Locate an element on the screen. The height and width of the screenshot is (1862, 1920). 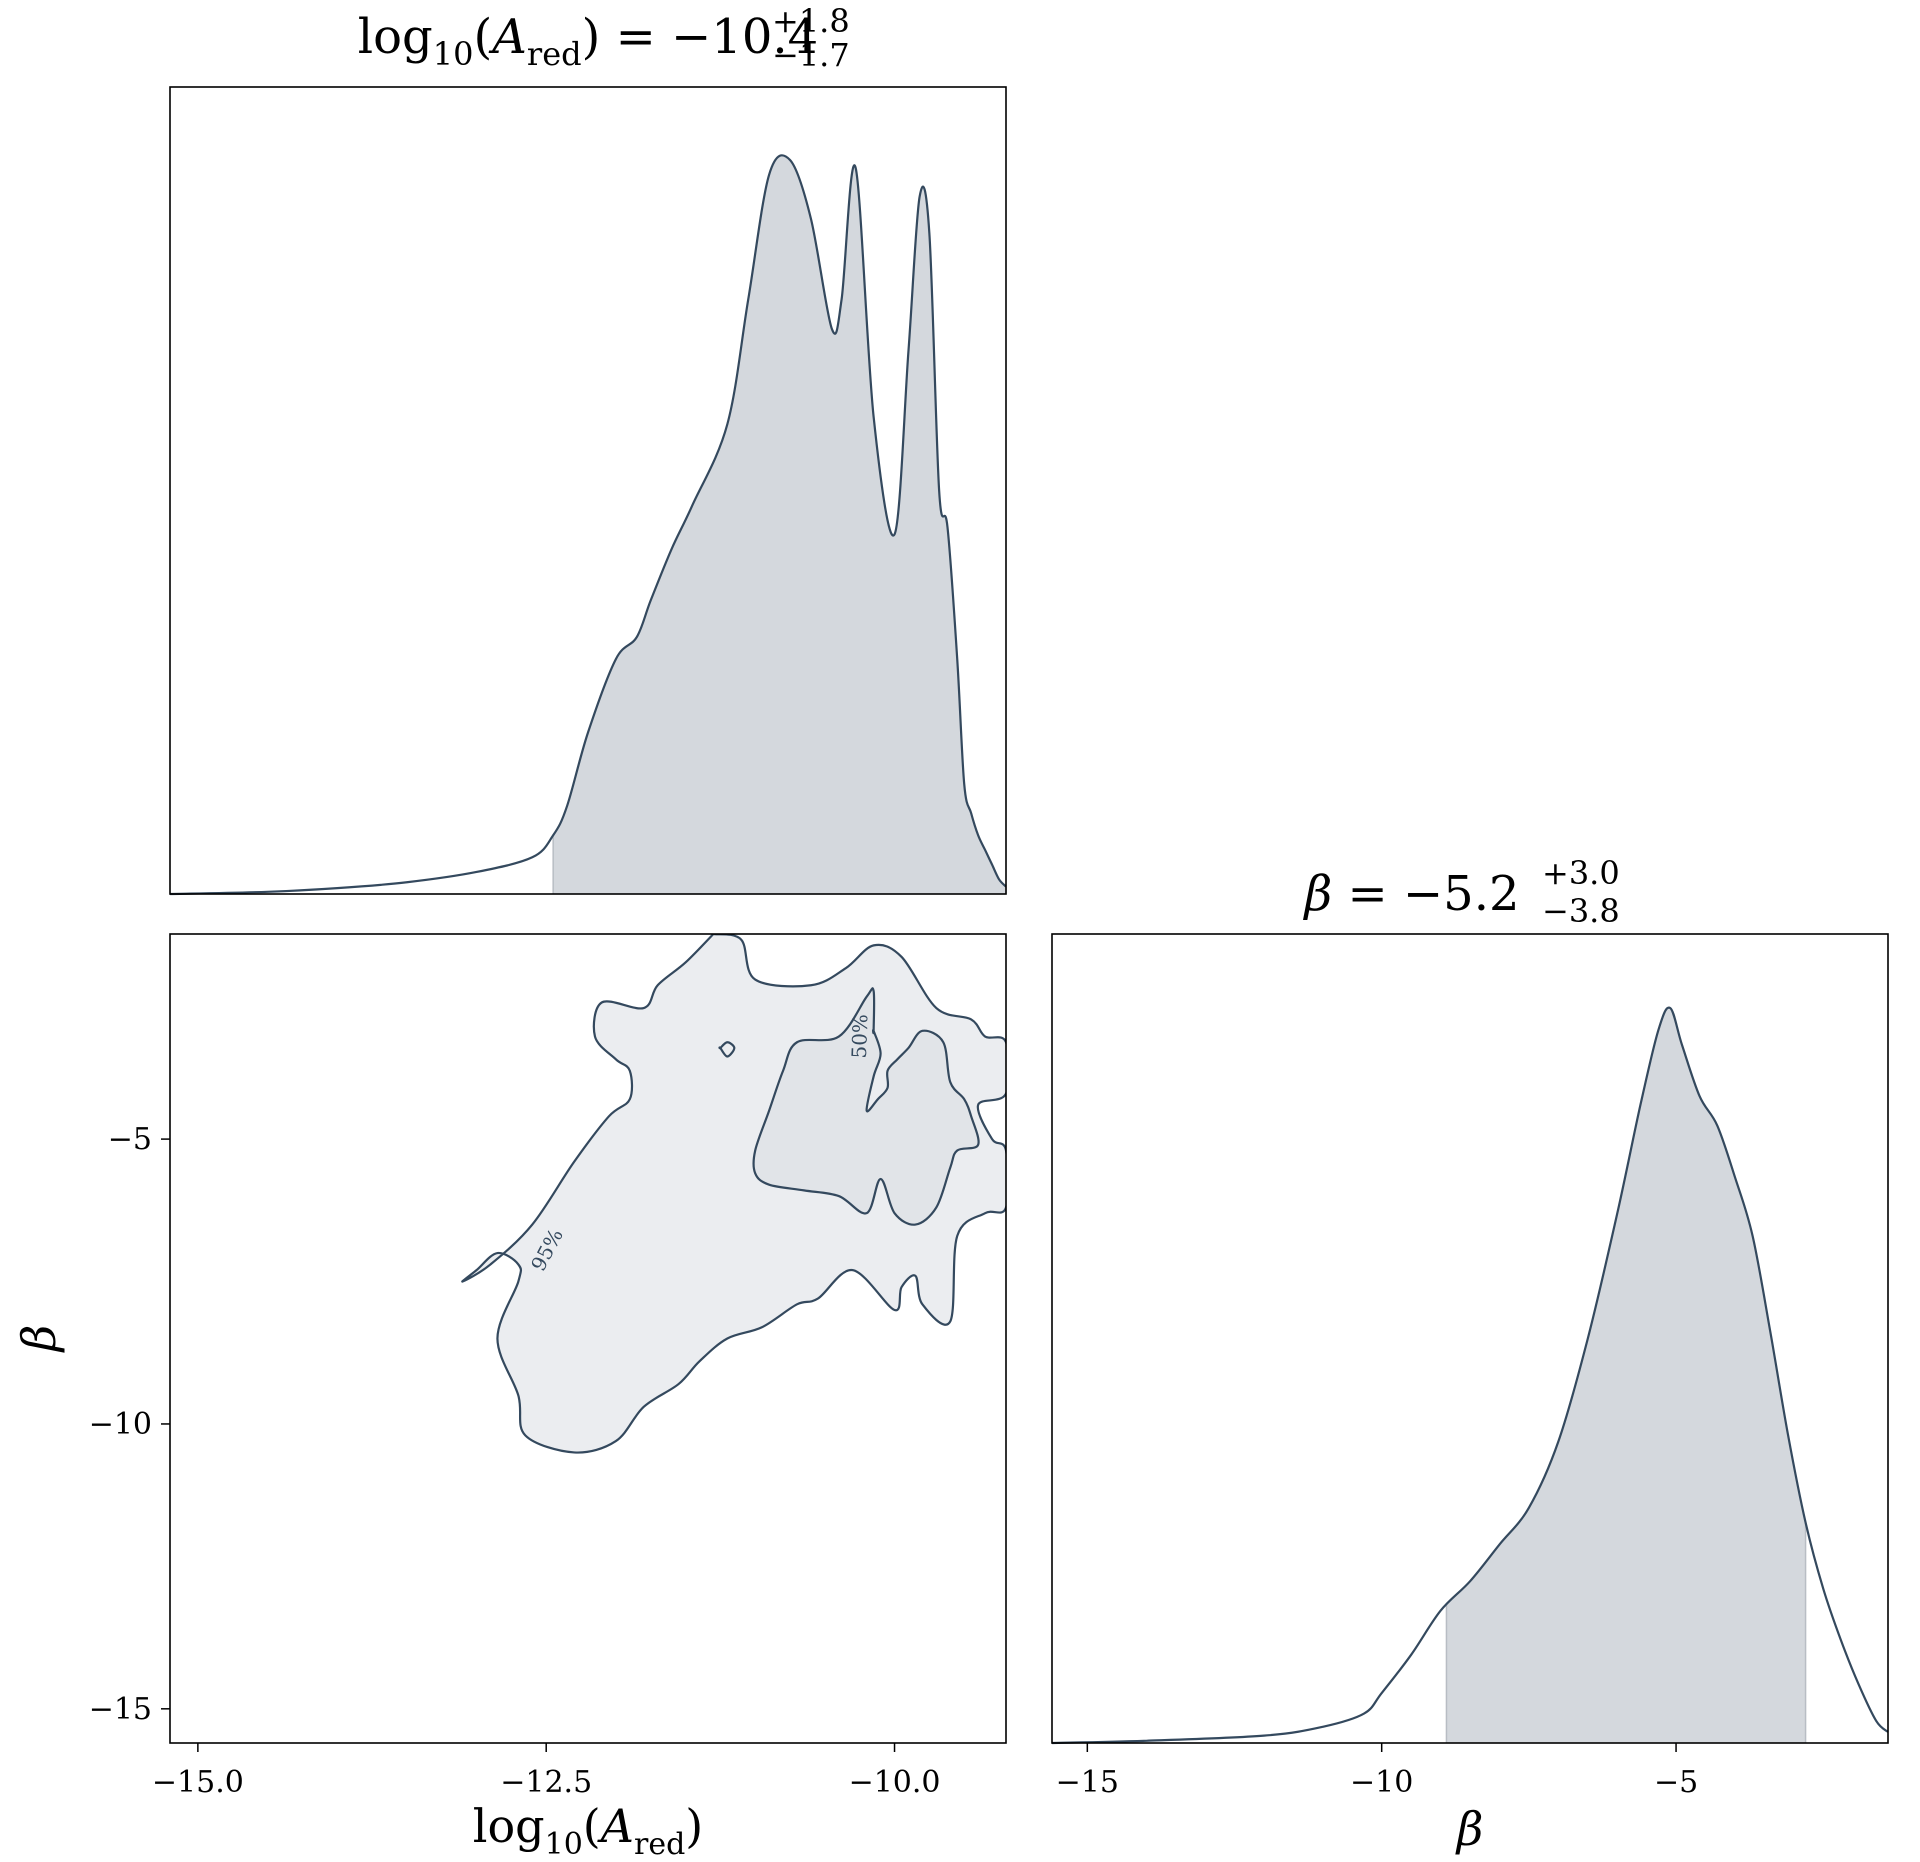
marginal-beta-credible-fill is located at coordinates (1626, 1375).